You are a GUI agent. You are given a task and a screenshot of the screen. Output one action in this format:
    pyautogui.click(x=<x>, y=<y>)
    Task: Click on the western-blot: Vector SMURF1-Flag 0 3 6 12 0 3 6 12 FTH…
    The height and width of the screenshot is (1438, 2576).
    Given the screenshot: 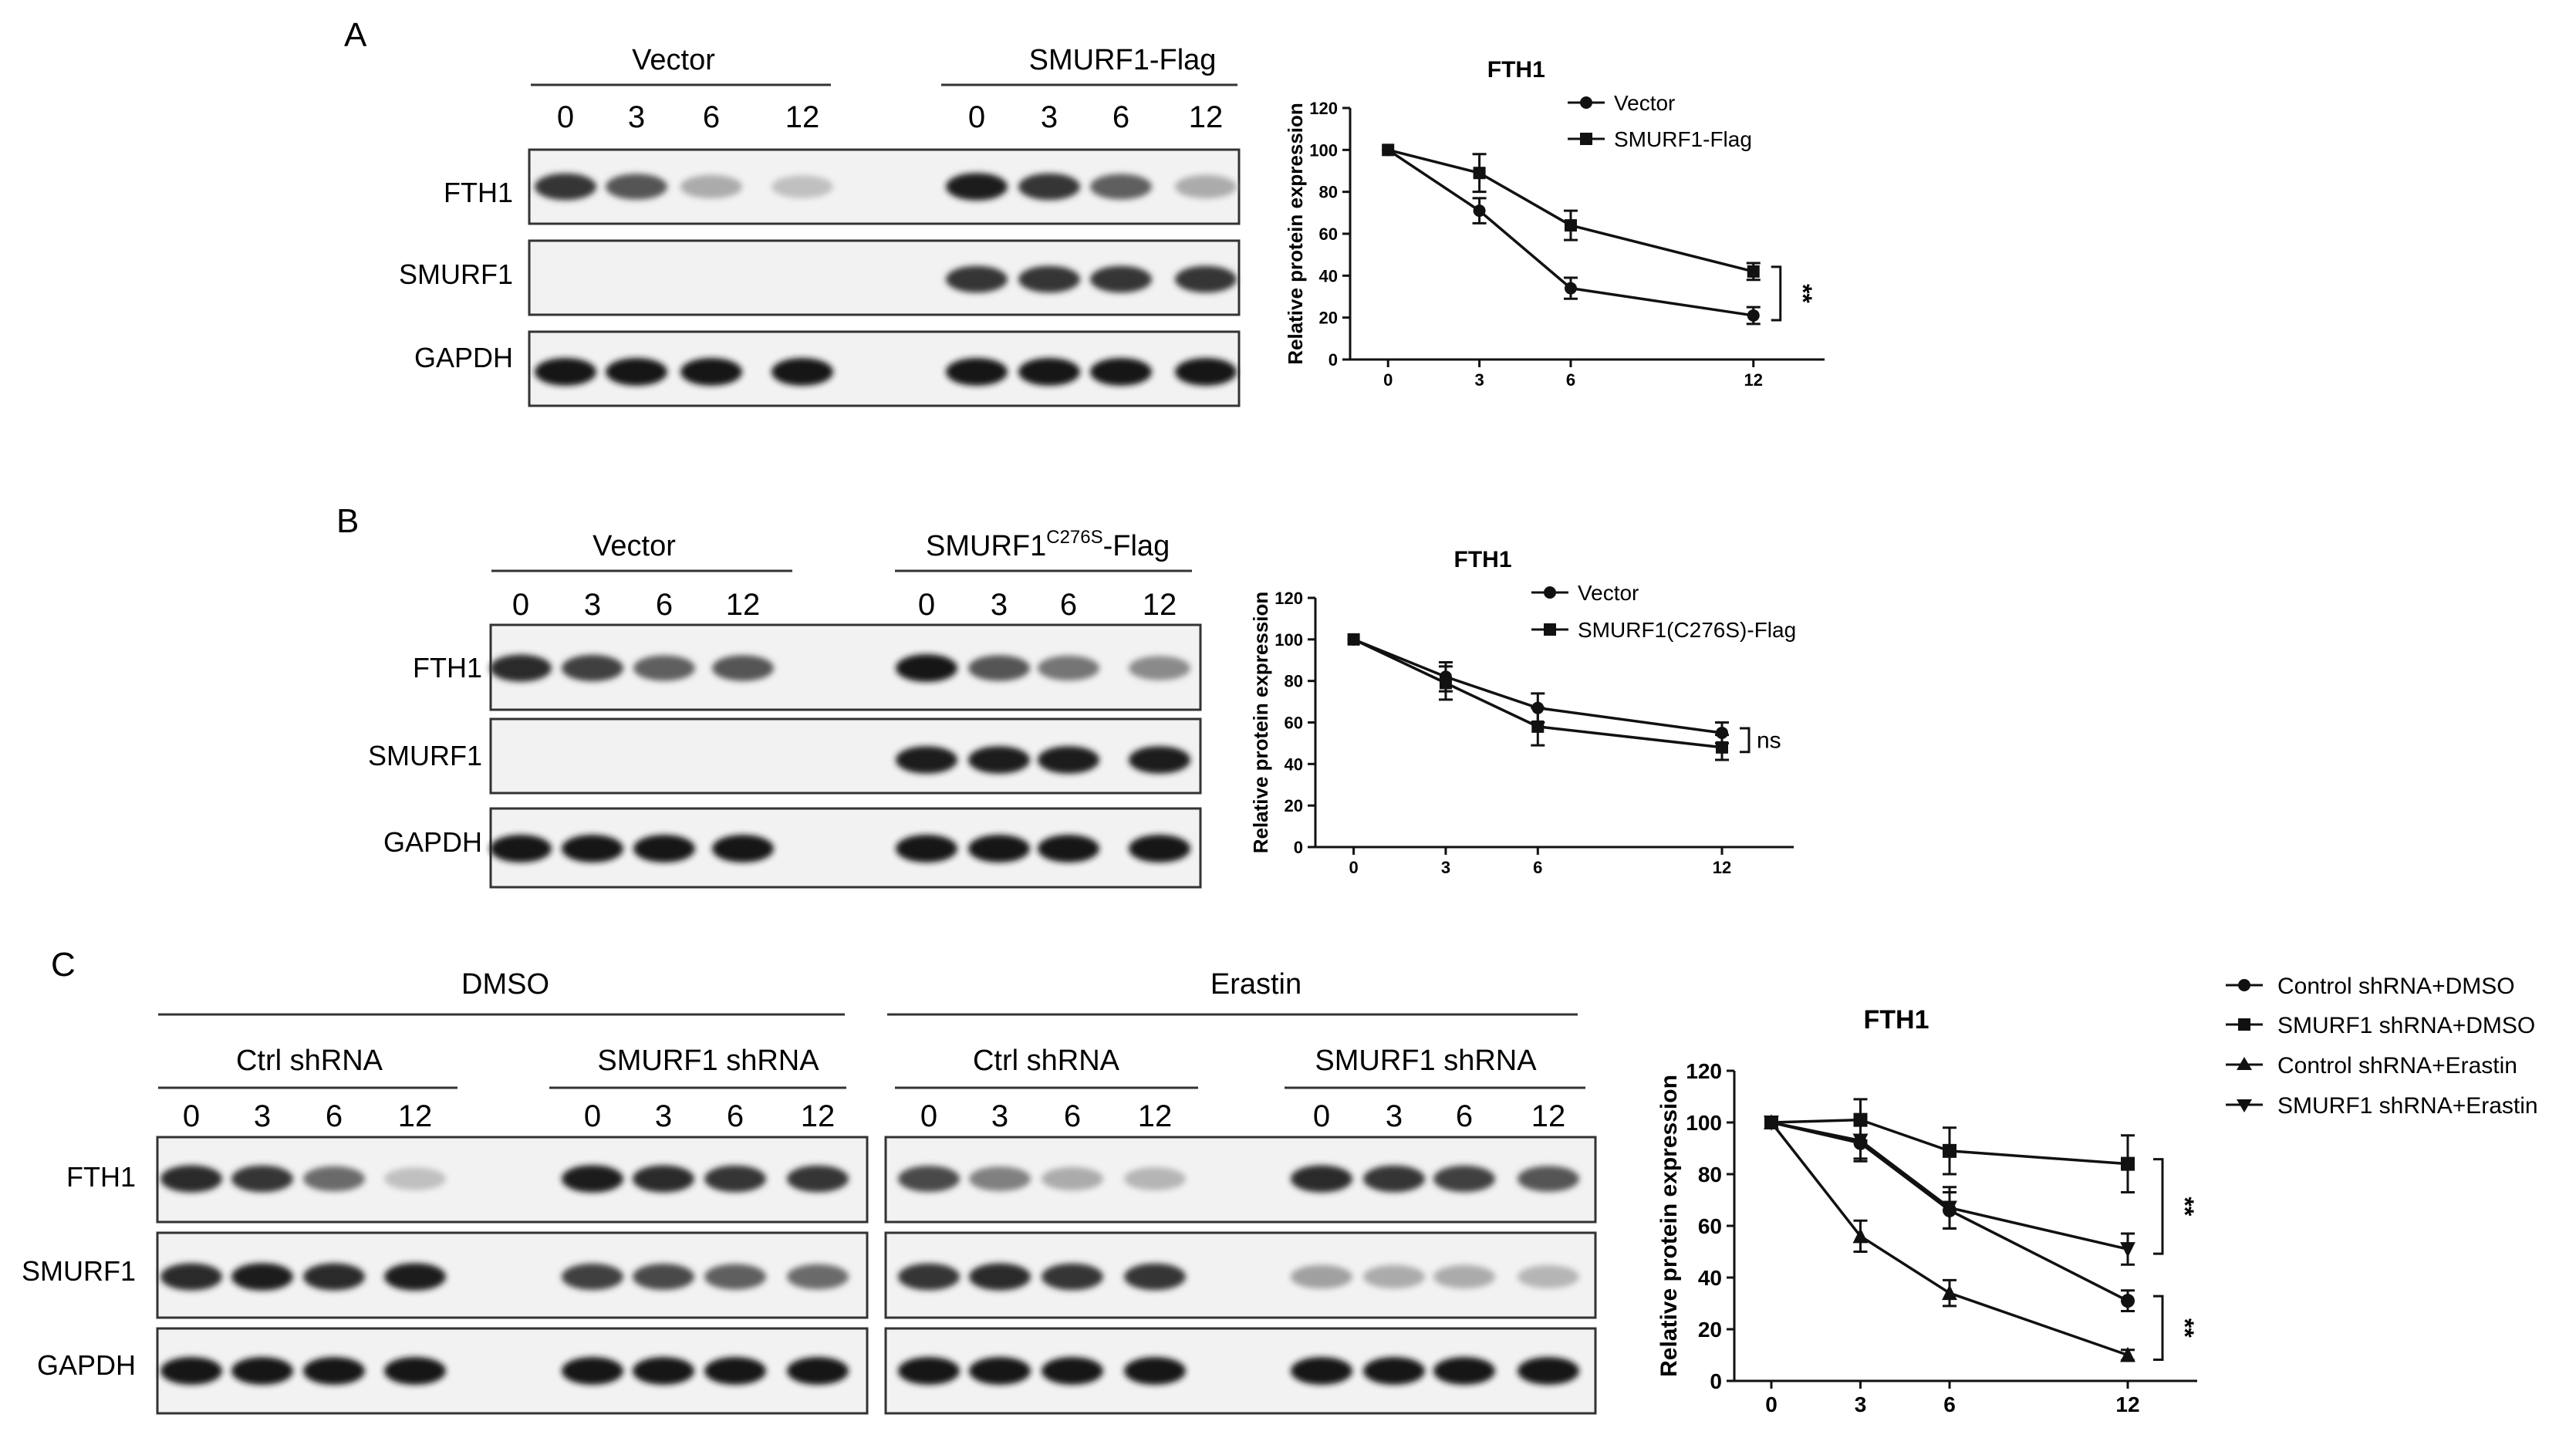 What is the action you would take?
    pyautogui.click(x=820, y=226)
    